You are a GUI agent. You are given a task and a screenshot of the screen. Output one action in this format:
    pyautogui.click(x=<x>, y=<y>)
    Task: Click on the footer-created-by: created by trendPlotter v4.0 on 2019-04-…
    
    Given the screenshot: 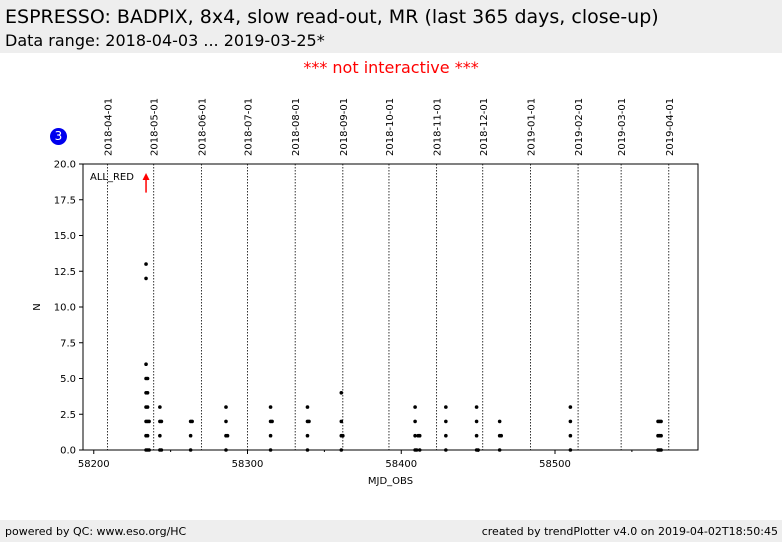 What is the action you would take?
    pyautogui.click(x=629, y=531)
    